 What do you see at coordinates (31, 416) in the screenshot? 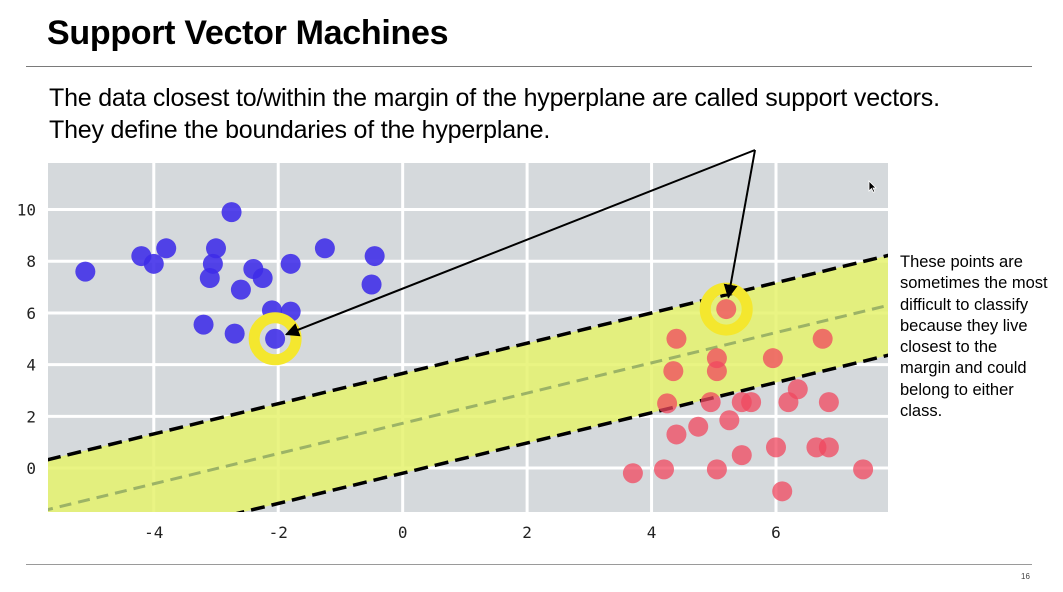
I see `y-tick-label: 2` at bounding box center [31, 416].